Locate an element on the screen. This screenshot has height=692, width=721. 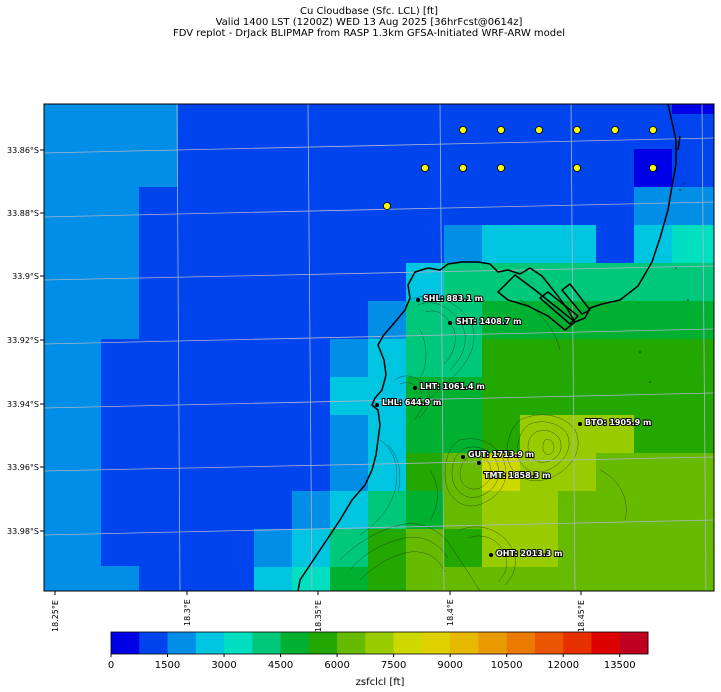
site-label-shl: SHL: 883.1 m is located at coordinates (453, 298).